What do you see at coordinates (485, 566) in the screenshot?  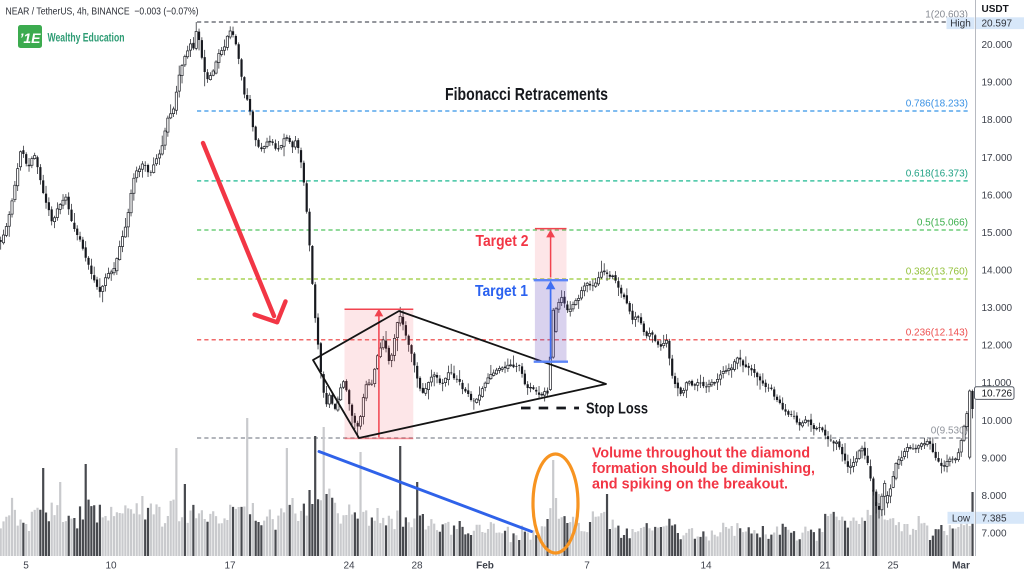 I see `svg-text: Feb` at bounding box center [485, 566].